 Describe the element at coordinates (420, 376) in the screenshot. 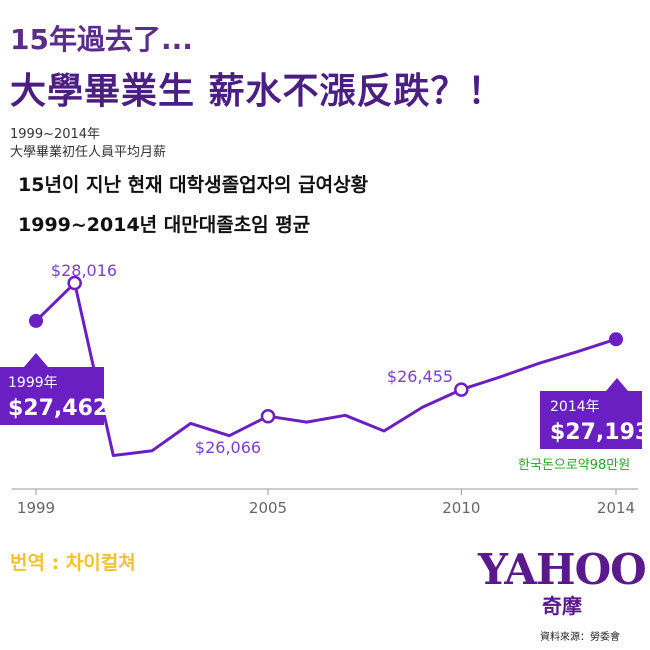

I see `label-mid: $26,455` at that location.